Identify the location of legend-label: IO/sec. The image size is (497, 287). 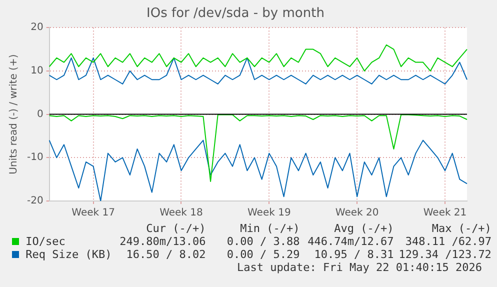
(45, 241).